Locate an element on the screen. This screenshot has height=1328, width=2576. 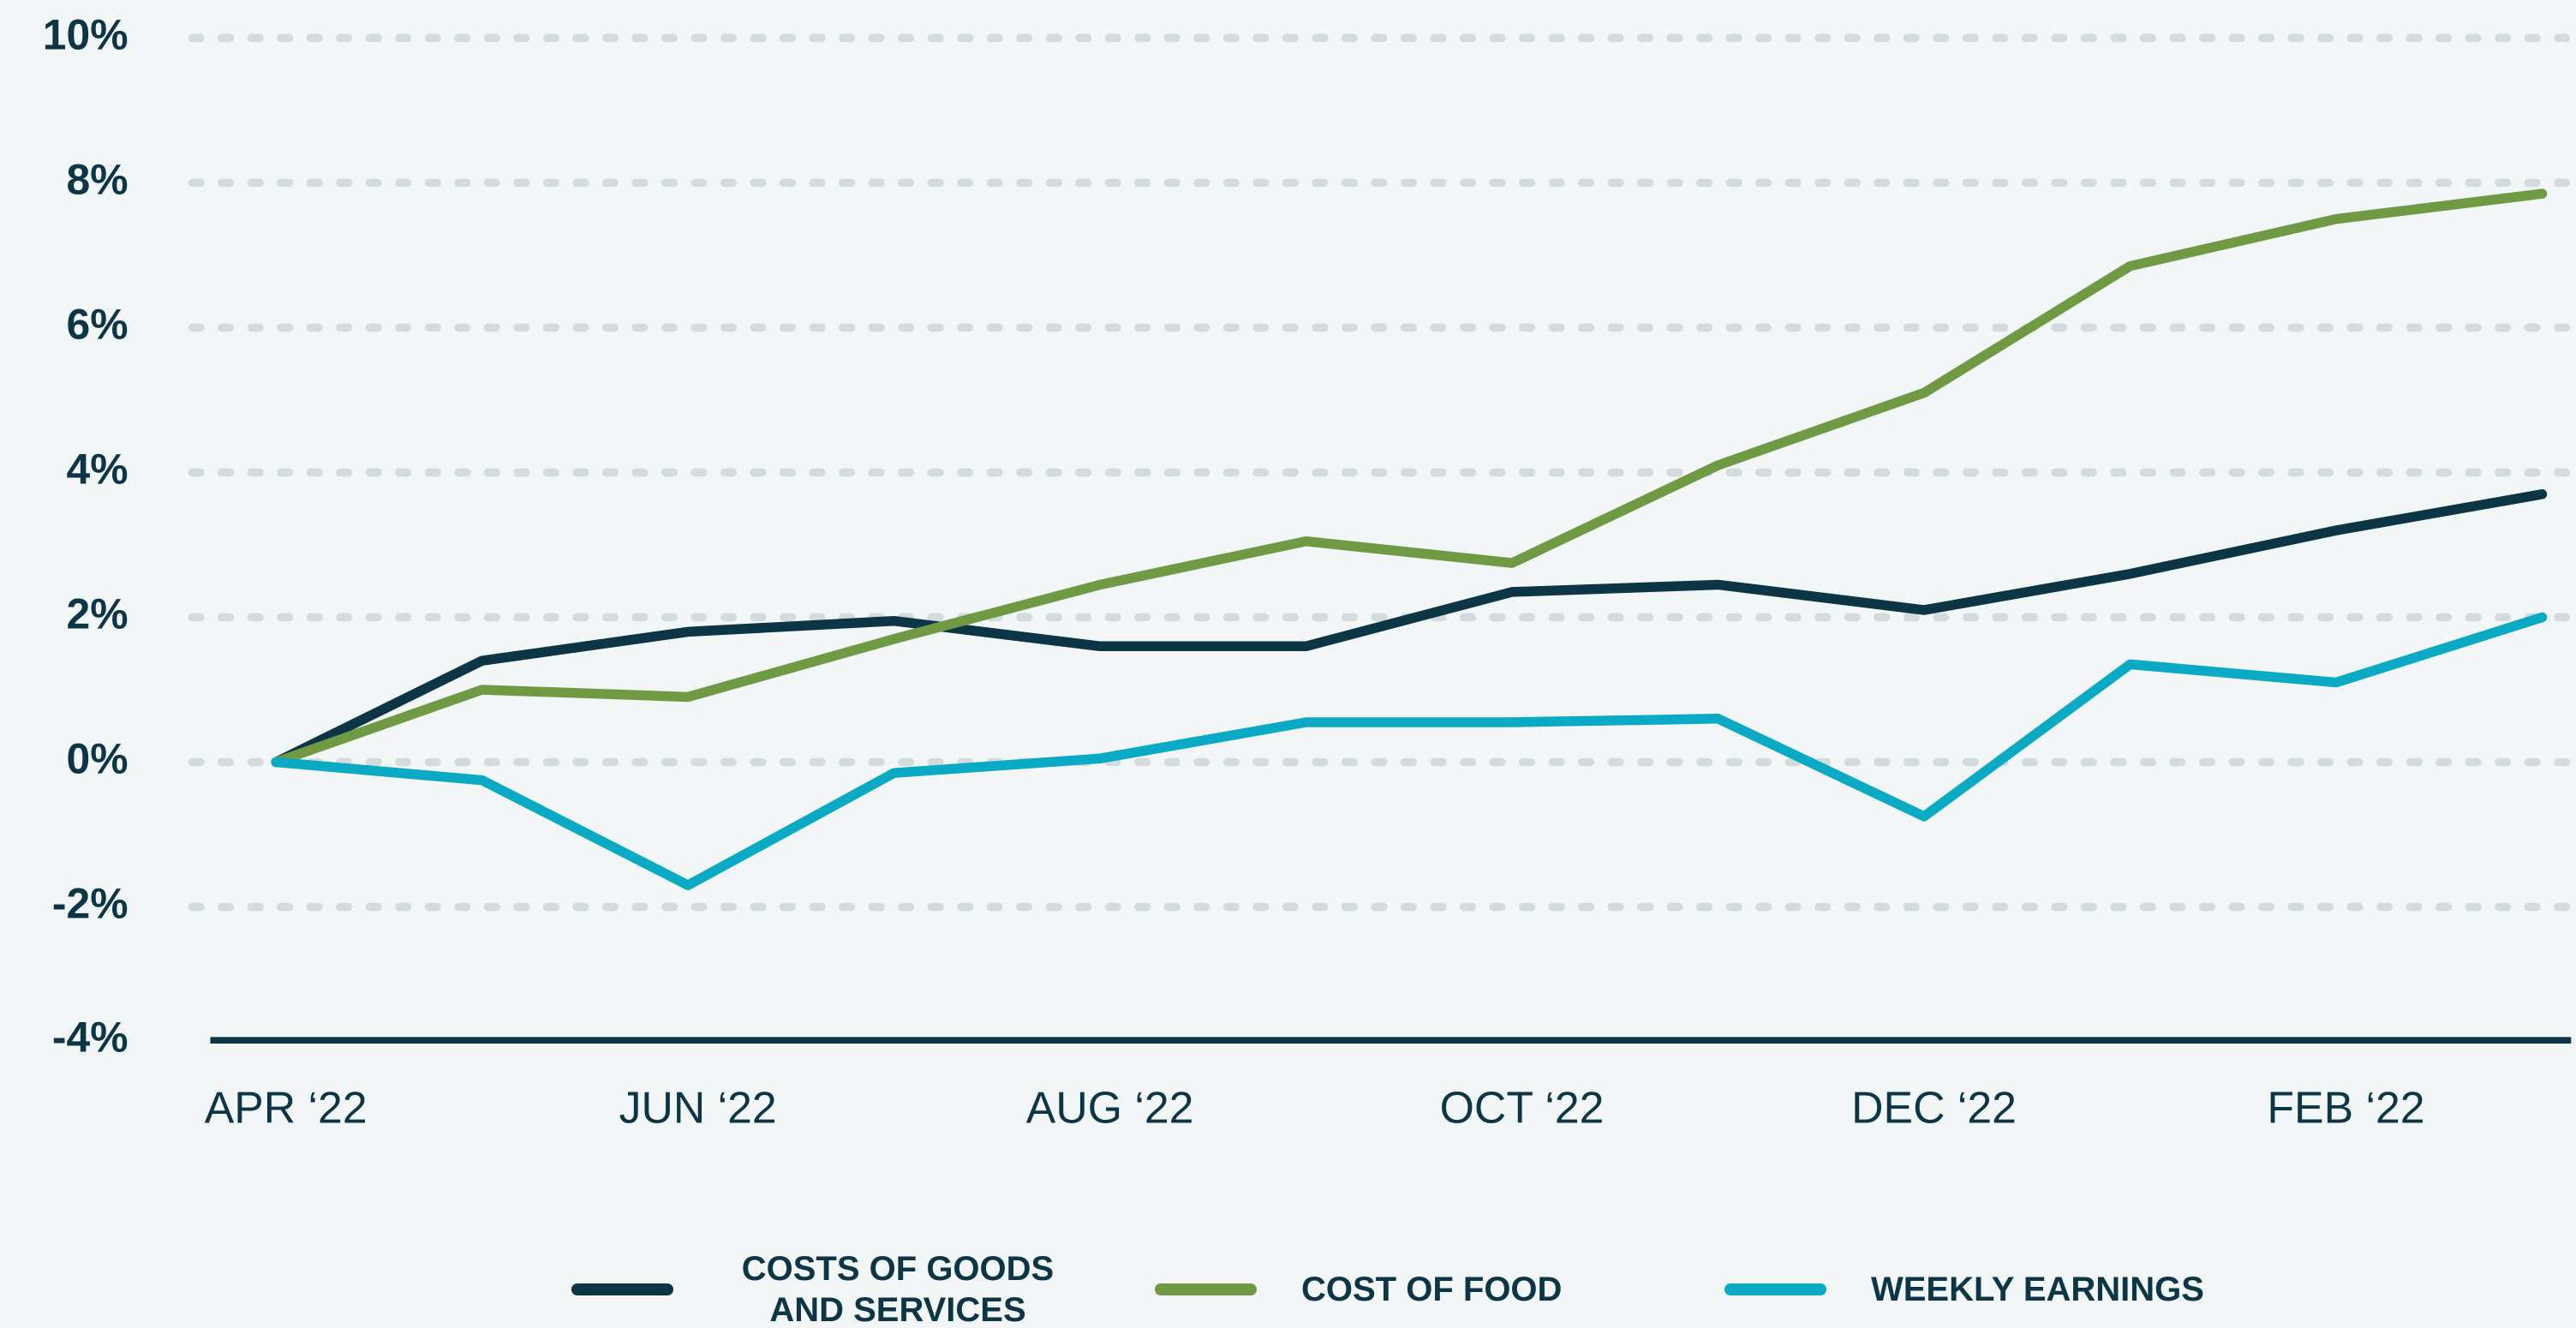
x-tick-label: FEB ‘22 is located at coordinates (2346, 1107).